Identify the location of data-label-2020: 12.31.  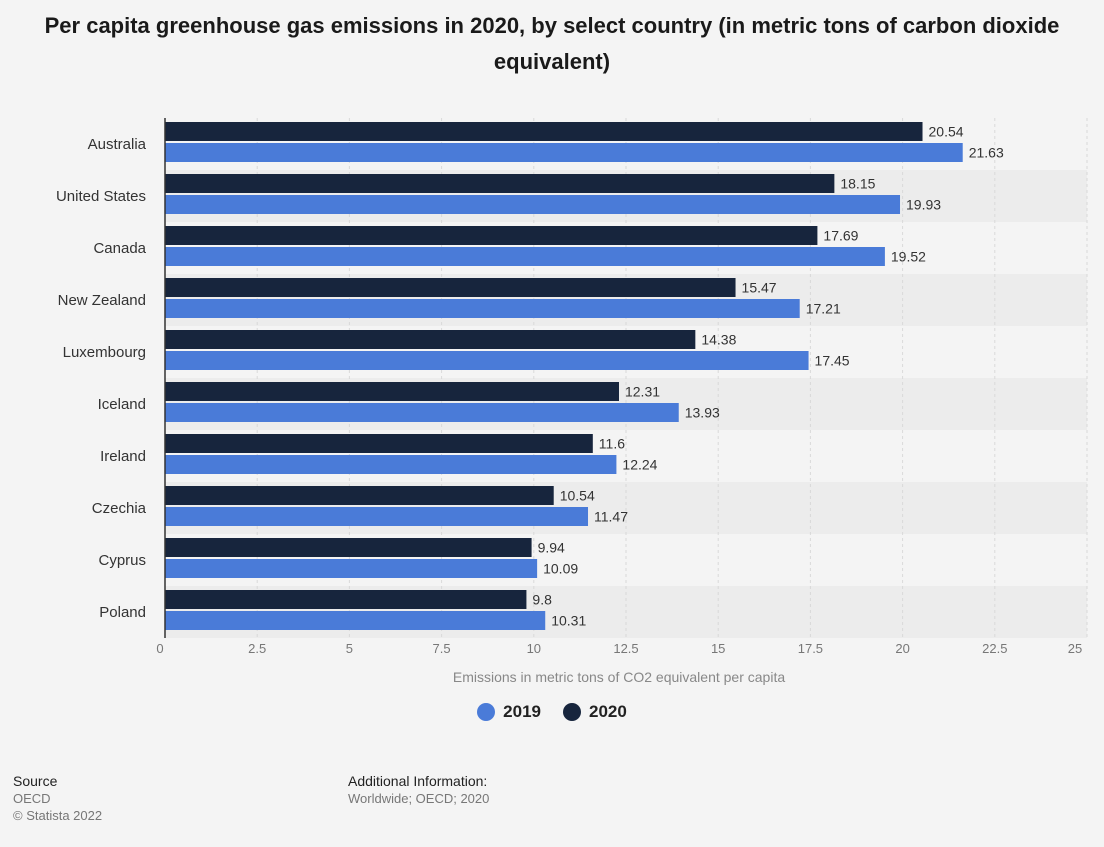
(642, 392).